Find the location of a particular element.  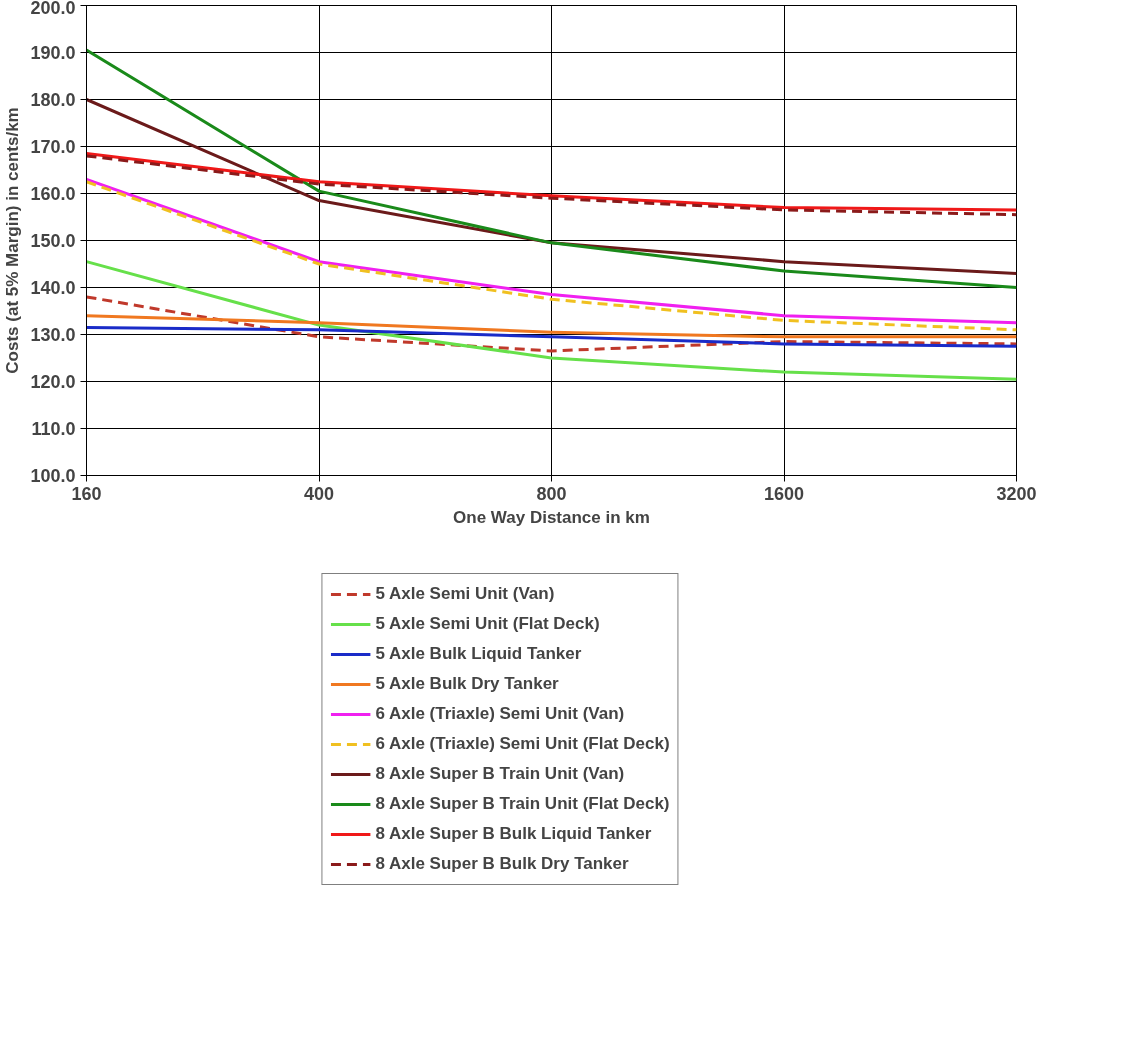

legend-label: 8 Axle Super B Train Unit (Van) is located at coordinates (500, 774).